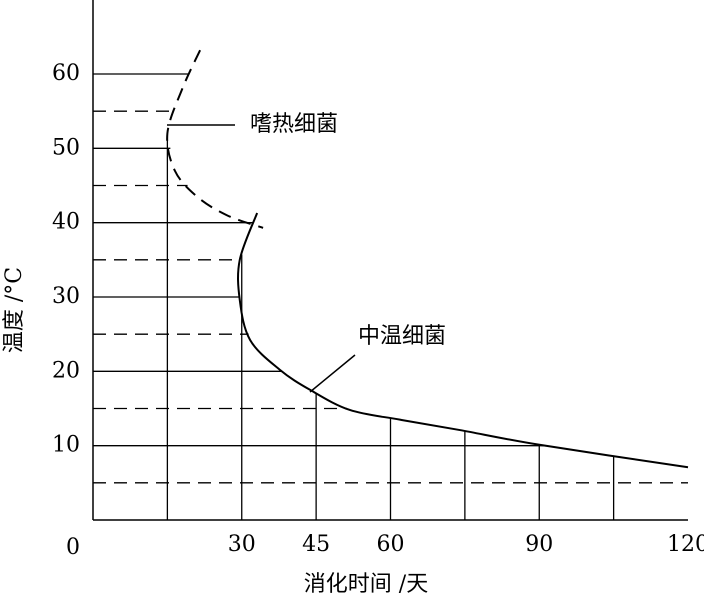 This screenshot has width=704, height=602. I want to click on x-tick-label: 60, so click(391, 544).